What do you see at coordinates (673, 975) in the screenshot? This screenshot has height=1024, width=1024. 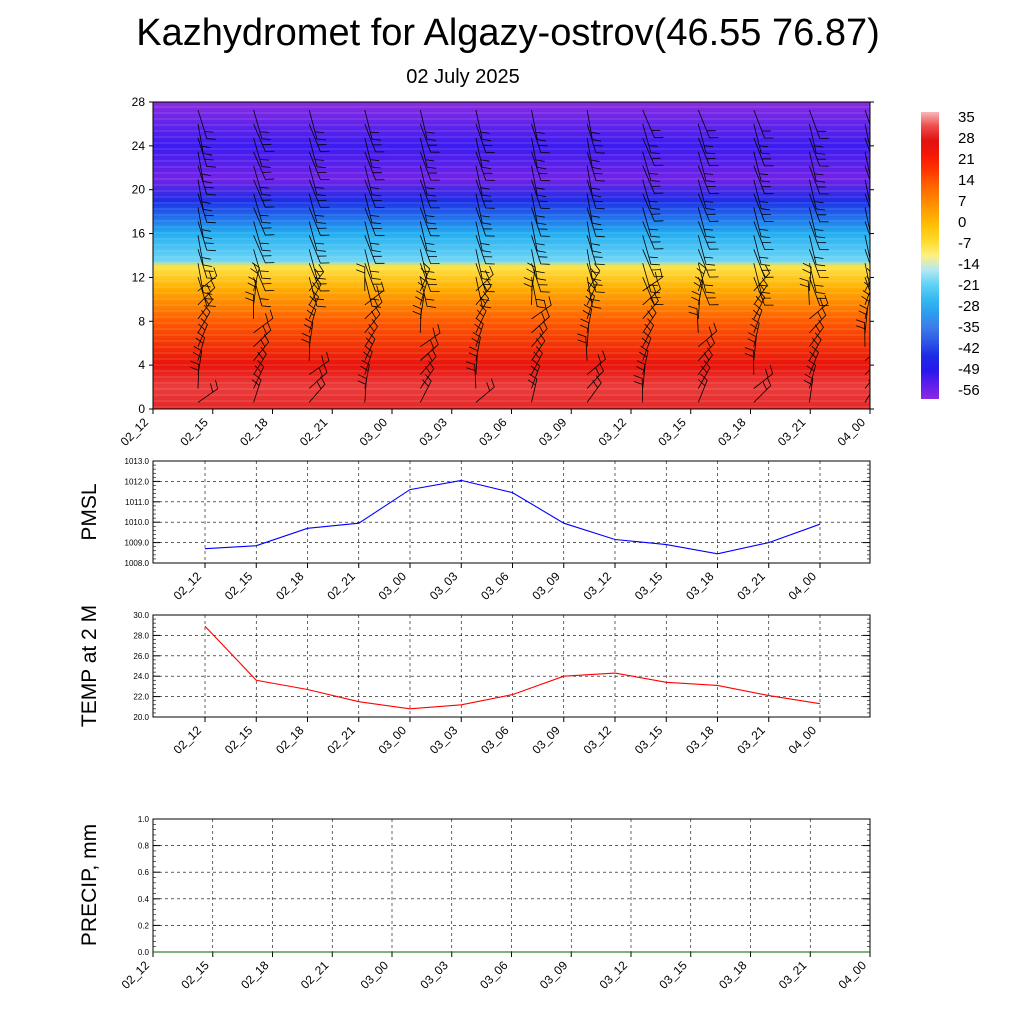 I see `x-tick-label: 03_15` at bounding box center [673, 975].